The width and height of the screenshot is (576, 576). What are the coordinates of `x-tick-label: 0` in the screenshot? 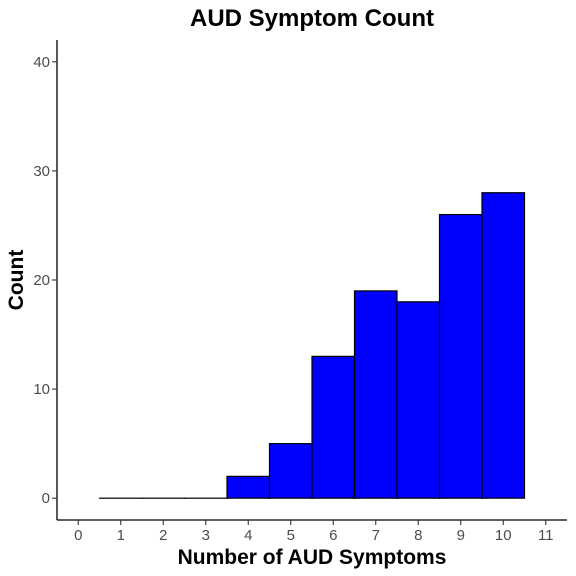 It's located at (78, 535).